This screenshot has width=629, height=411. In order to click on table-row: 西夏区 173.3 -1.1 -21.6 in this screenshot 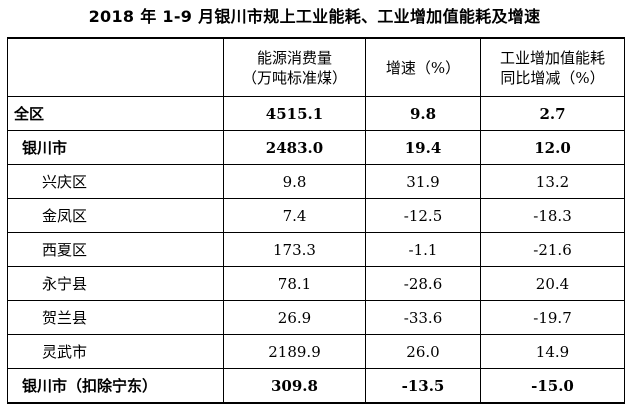, I will do `click(316, 249)`.